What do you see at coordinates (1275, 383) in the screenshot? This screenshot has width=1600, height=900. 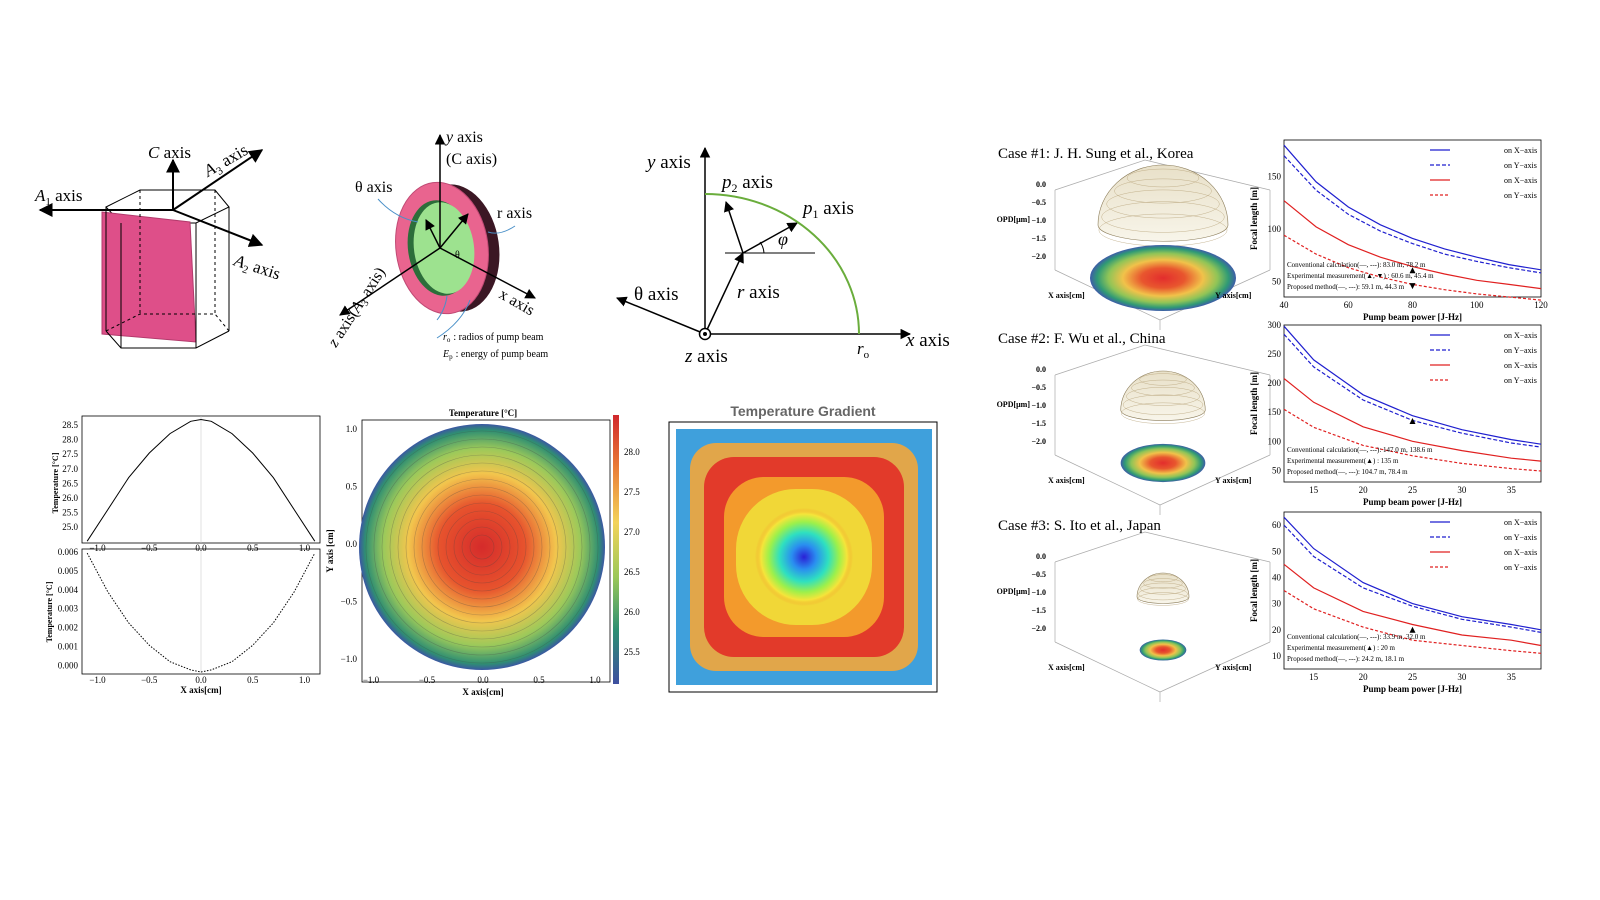 I see `y-tick-label: 200` at bounding box center [1275, 383].